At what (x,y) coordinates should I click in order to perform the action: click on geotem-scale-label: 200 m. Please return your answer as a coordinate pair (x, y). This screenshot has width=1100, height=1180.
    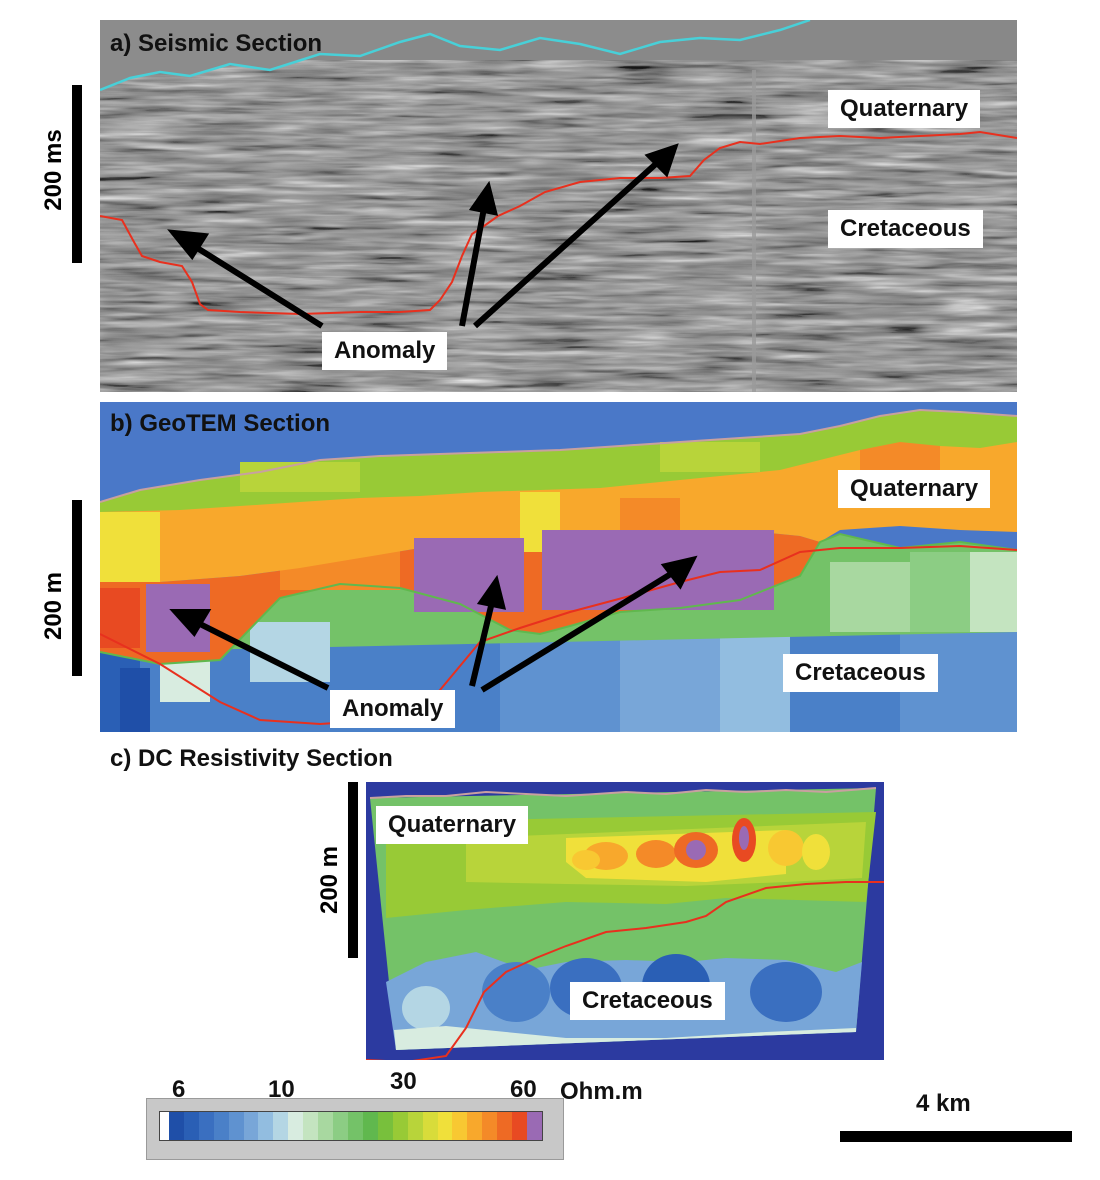
    Looking at the image, I should click on (53, 606).